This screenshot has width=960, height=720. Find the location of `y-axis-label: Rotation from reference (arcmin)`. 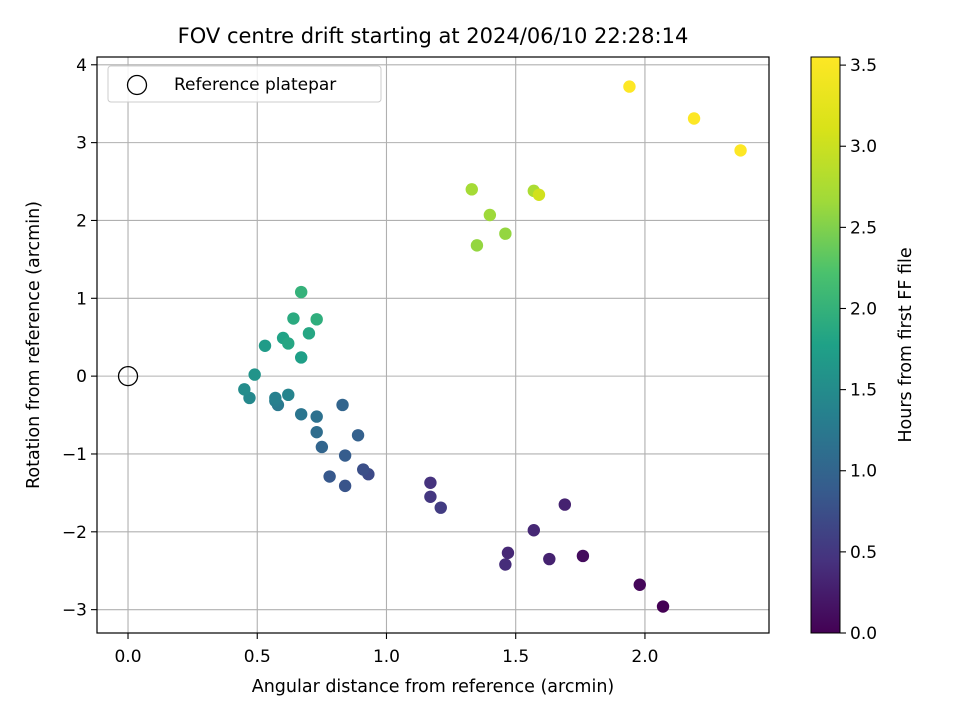

y-axis-label: Rotation from reference (arcmin) is located at coordinates (34, 345).